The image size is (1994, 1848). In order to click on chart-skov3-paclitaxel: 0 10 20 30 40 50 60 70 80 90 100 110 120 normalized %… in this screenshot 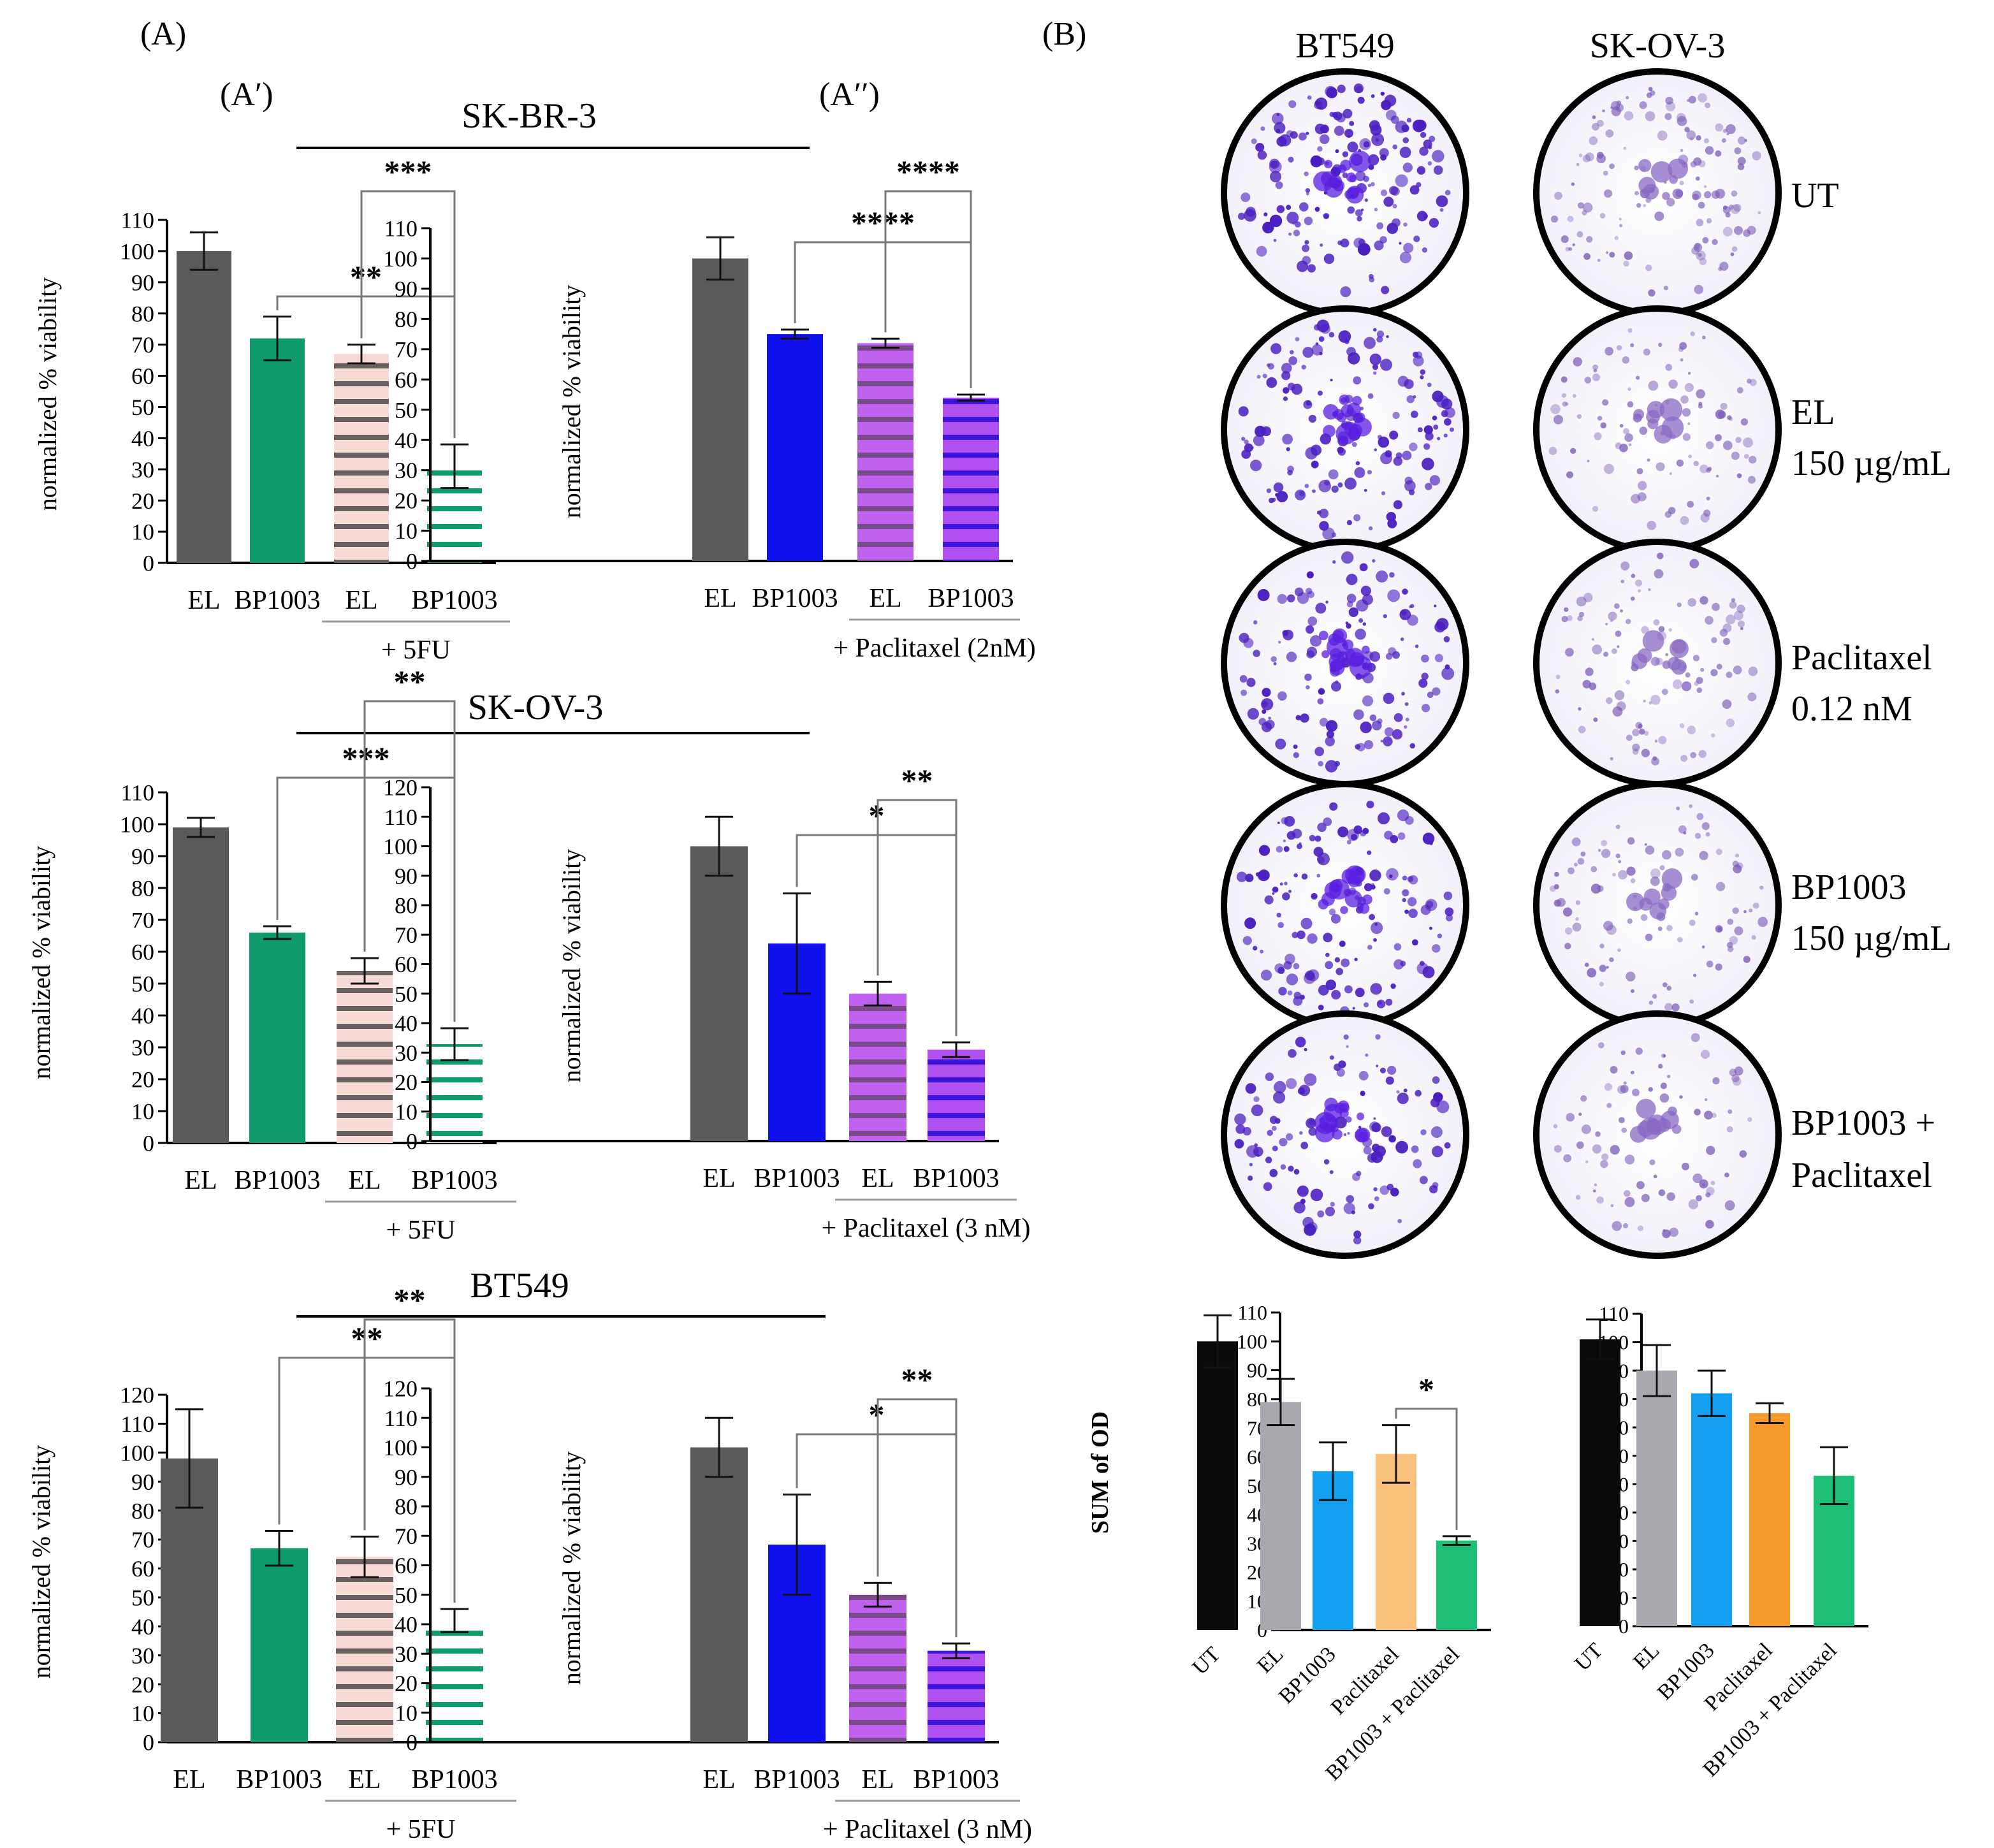, I will do `click(707, 1002)`.